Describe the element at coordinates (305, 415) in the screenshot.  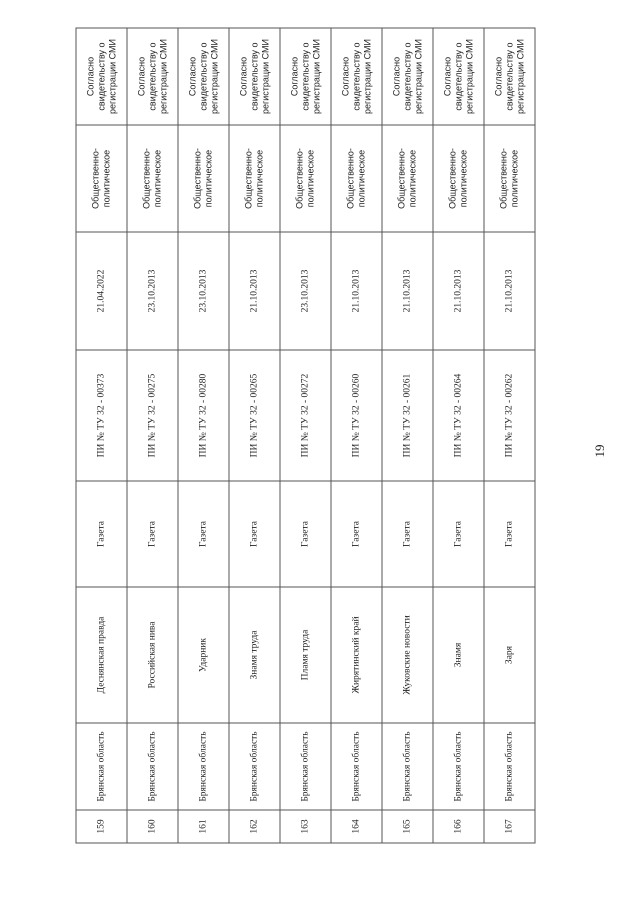
I see `registration-number-cell: ПИ № ТУ 32 - 00272` at that location.